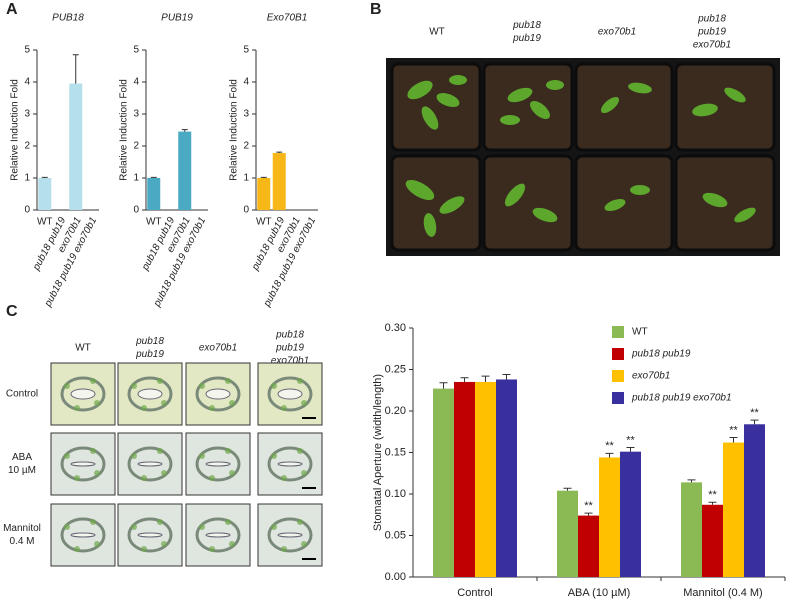  I want to click on panel-label: C, so click(12, 311).